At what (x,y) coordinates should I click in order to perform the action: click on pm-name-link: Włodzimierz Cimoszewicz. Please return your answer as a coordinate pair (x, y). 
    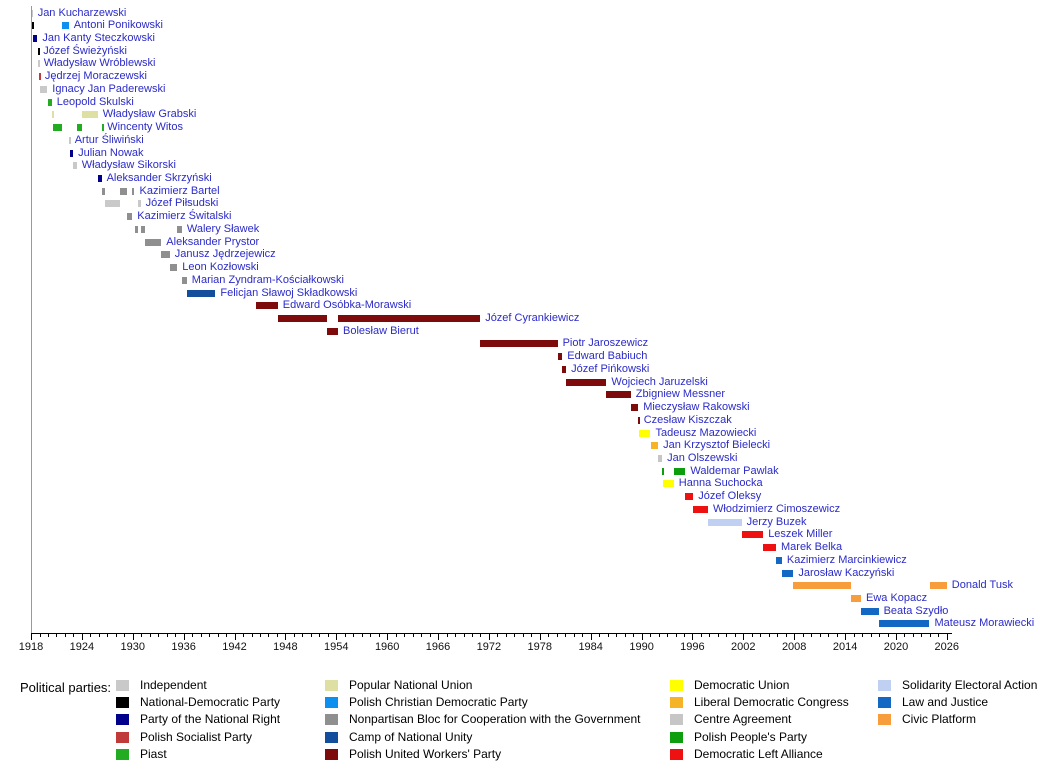
    Looking at the image, I should click on (777, 508).